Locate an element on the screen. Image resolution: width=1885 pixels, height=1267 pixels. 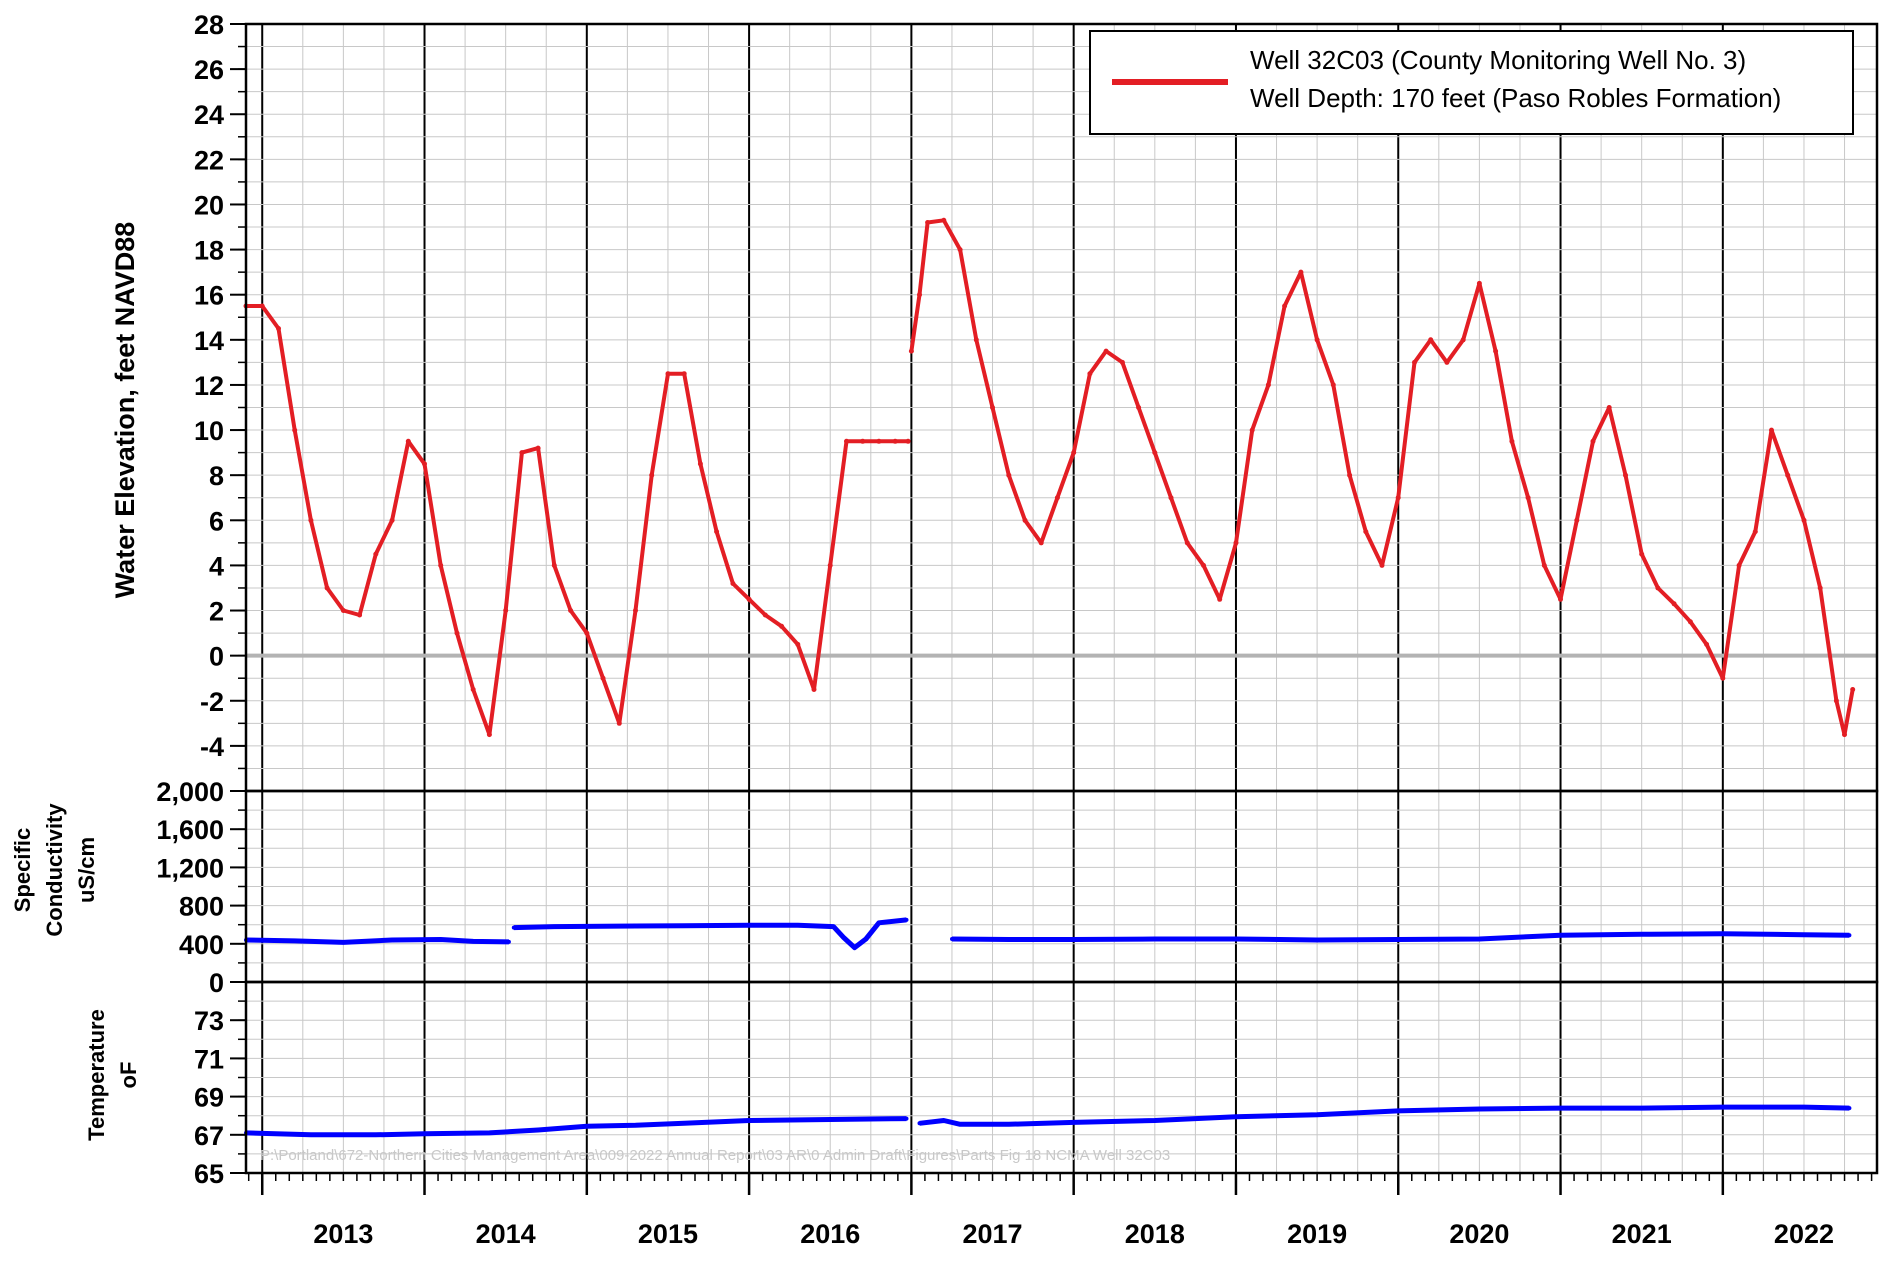
conductivity-axis-title-line2: Conductivity is located at coordinates (54, 870).